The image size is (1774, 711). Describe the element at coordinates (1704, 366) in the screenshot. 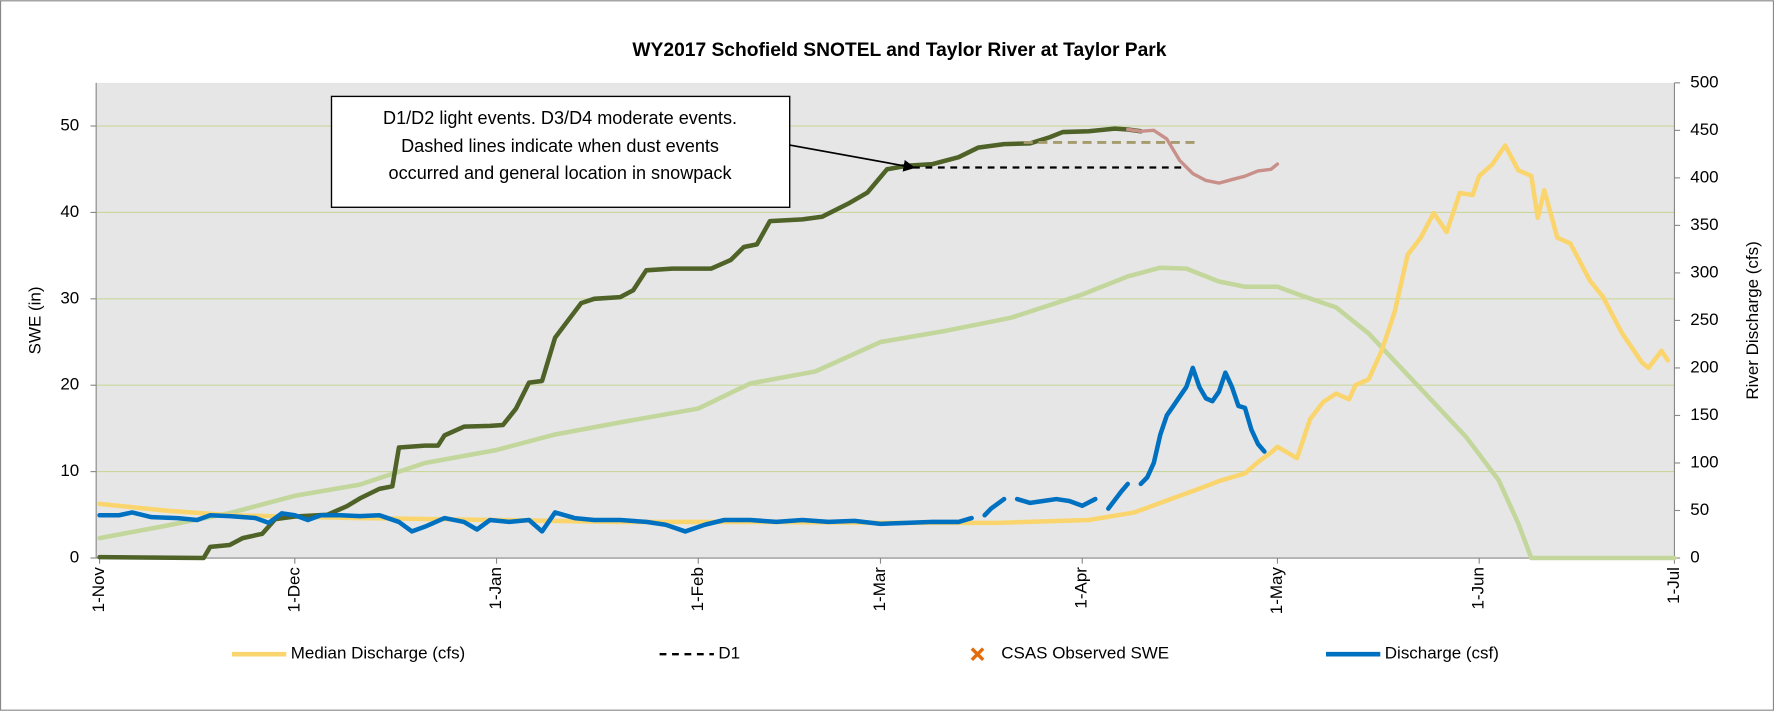

I see `y2-tick-label: 200` at that location.